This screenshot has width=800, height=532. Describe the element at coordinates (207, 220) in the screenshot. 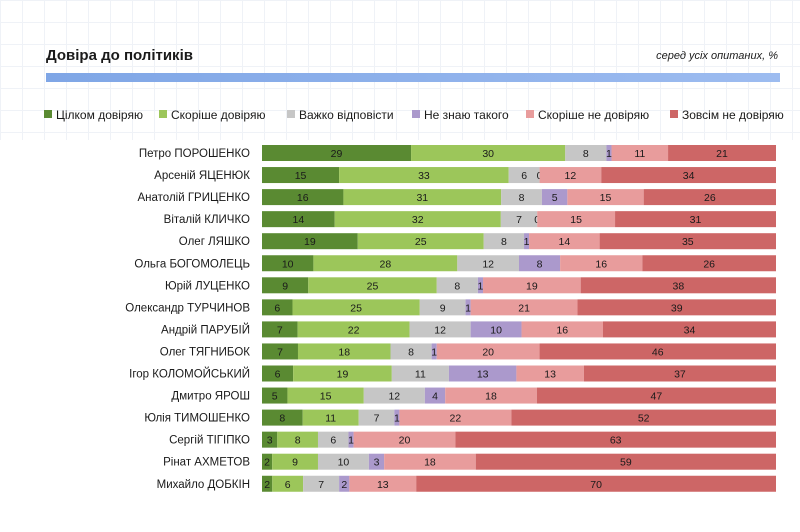

I see `category-label: Віталій КЛИЧКО` at that location.